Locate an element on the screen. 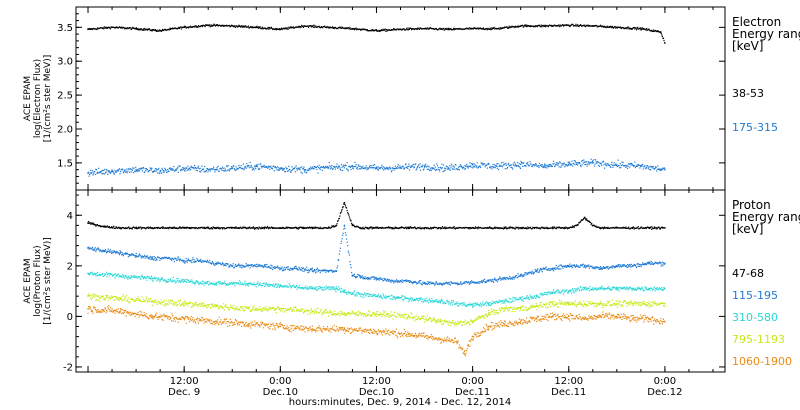  y-tick-label: 4 is located at coordinates (70, 216).